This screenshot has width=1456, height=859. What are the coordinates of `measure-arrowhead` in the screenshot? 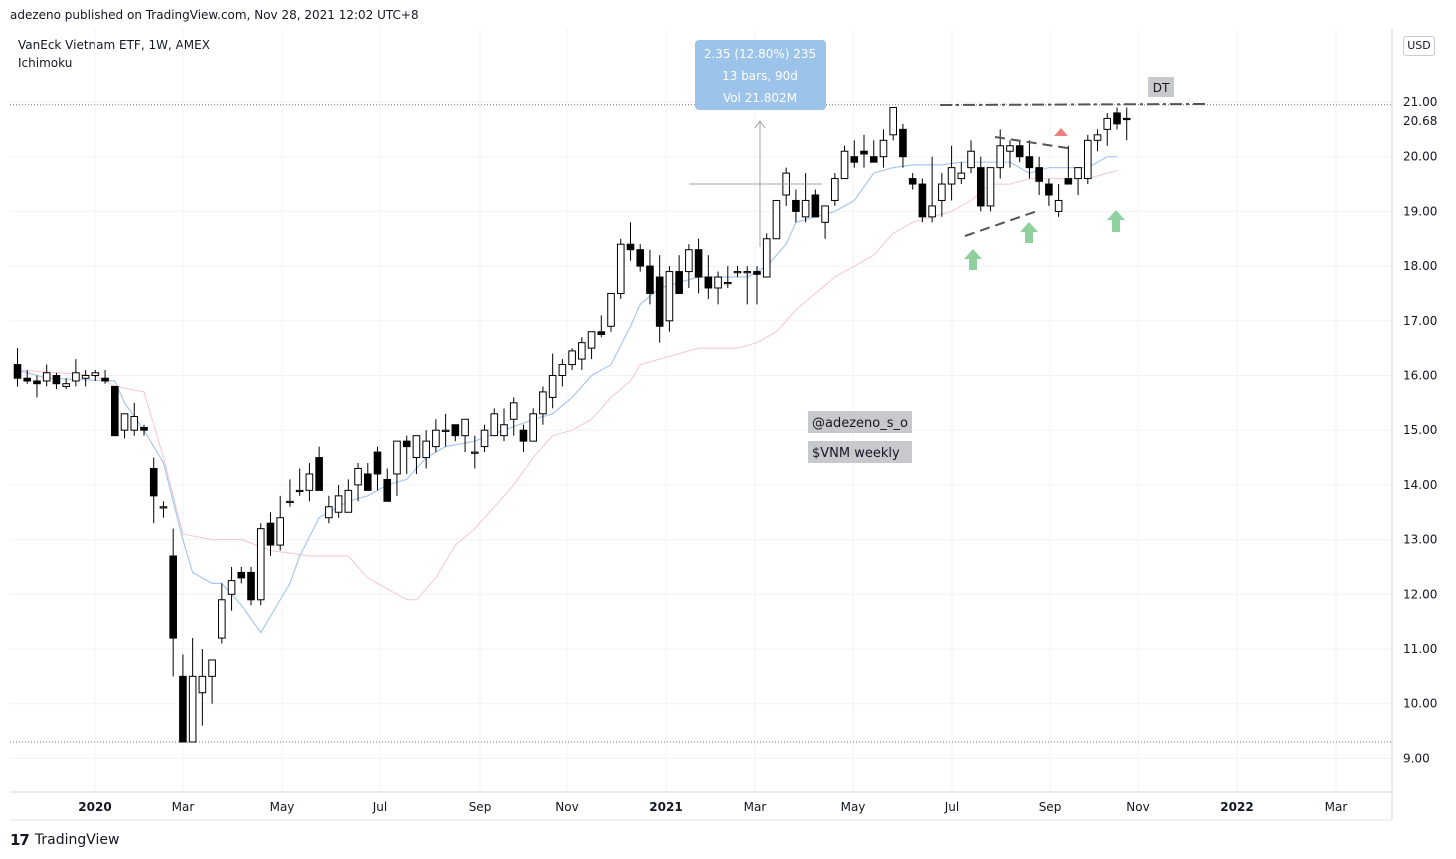 It's located at (760, 124).